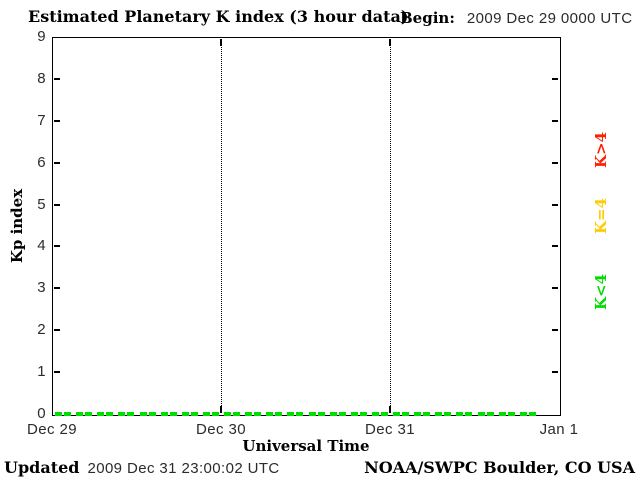  I want to click on legend-item-k-gt-4: K>4, so click(601, 150).